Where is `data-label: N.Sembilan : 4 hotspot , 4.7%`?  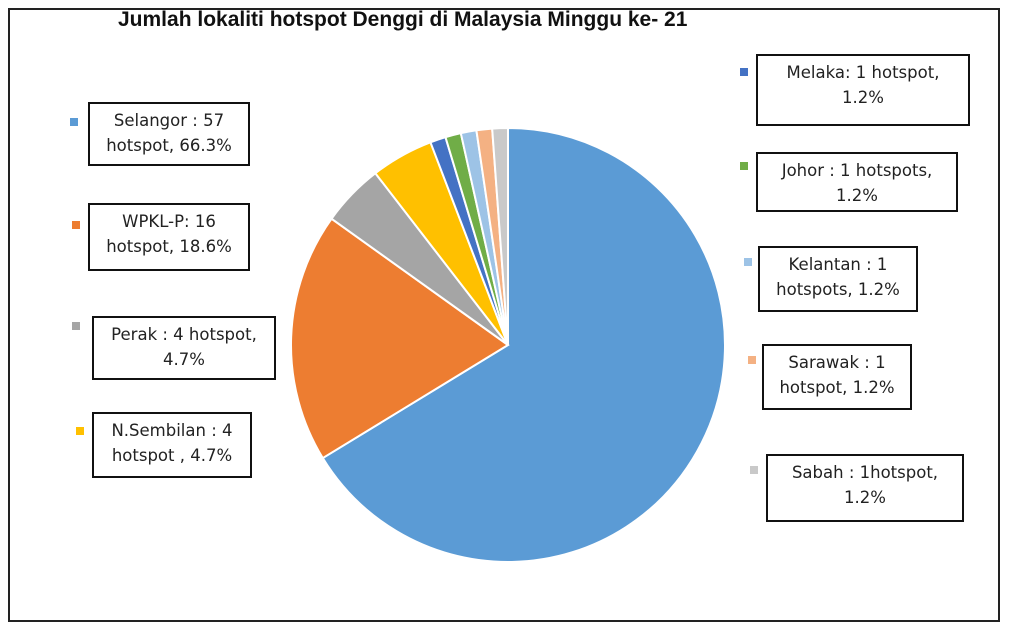
data-label: N.Sembilan : 4 hotspot , 4.7% is located at coordinates (172, 445).